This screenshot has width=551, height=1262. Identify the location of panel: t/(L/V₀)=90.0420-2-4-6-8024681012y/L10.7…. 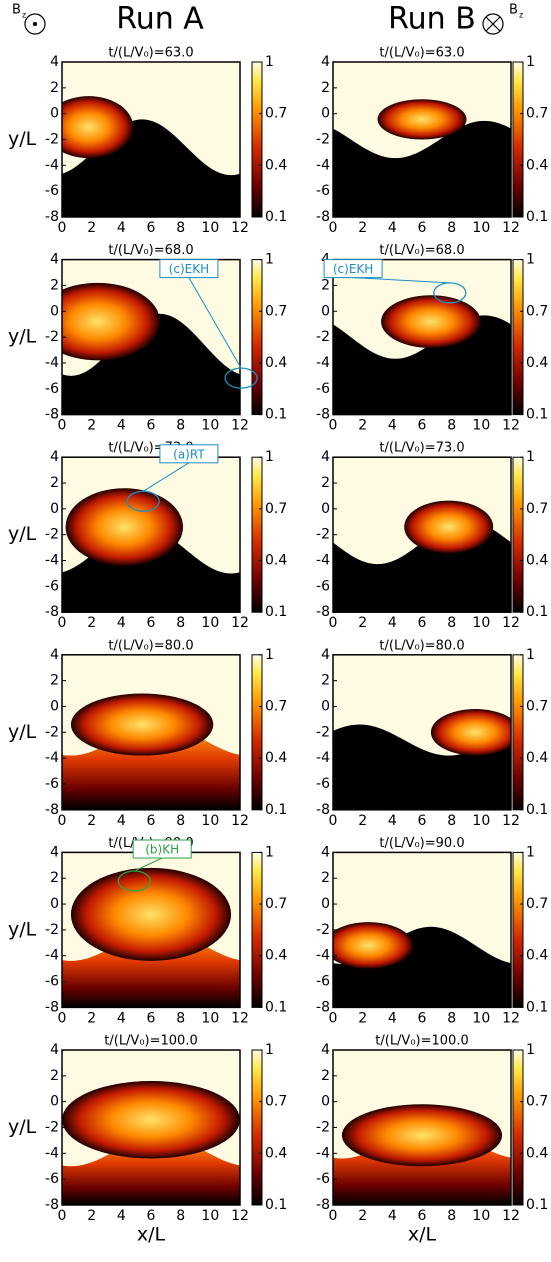
(147, 931).